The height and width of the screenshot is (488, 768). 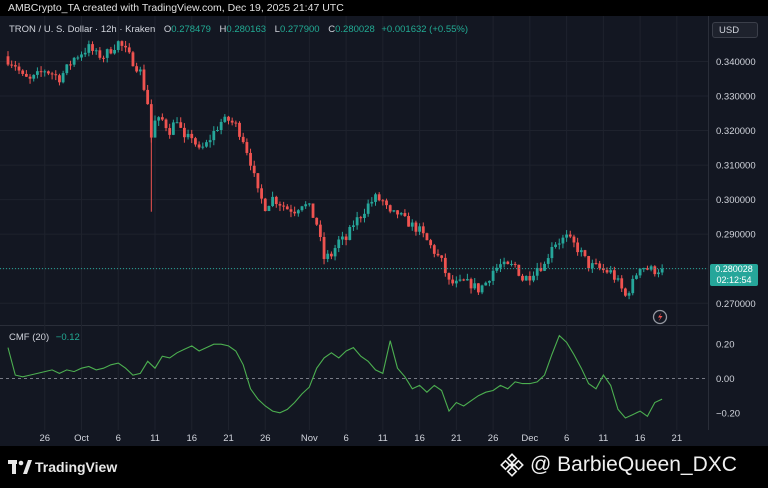 What do you see at coordinates (309, 438) in the screenshot?
I see `x-tick-label: Nov` at bounding box center [309, 438].